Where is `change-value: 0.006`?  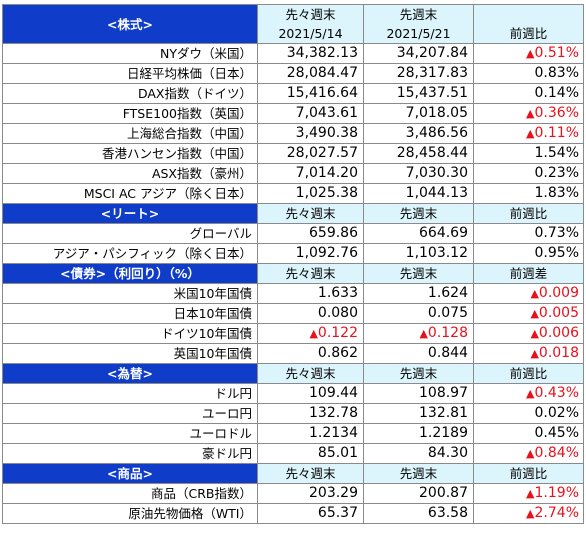 change-value: 0.006 is located at coordinates (558, 333).